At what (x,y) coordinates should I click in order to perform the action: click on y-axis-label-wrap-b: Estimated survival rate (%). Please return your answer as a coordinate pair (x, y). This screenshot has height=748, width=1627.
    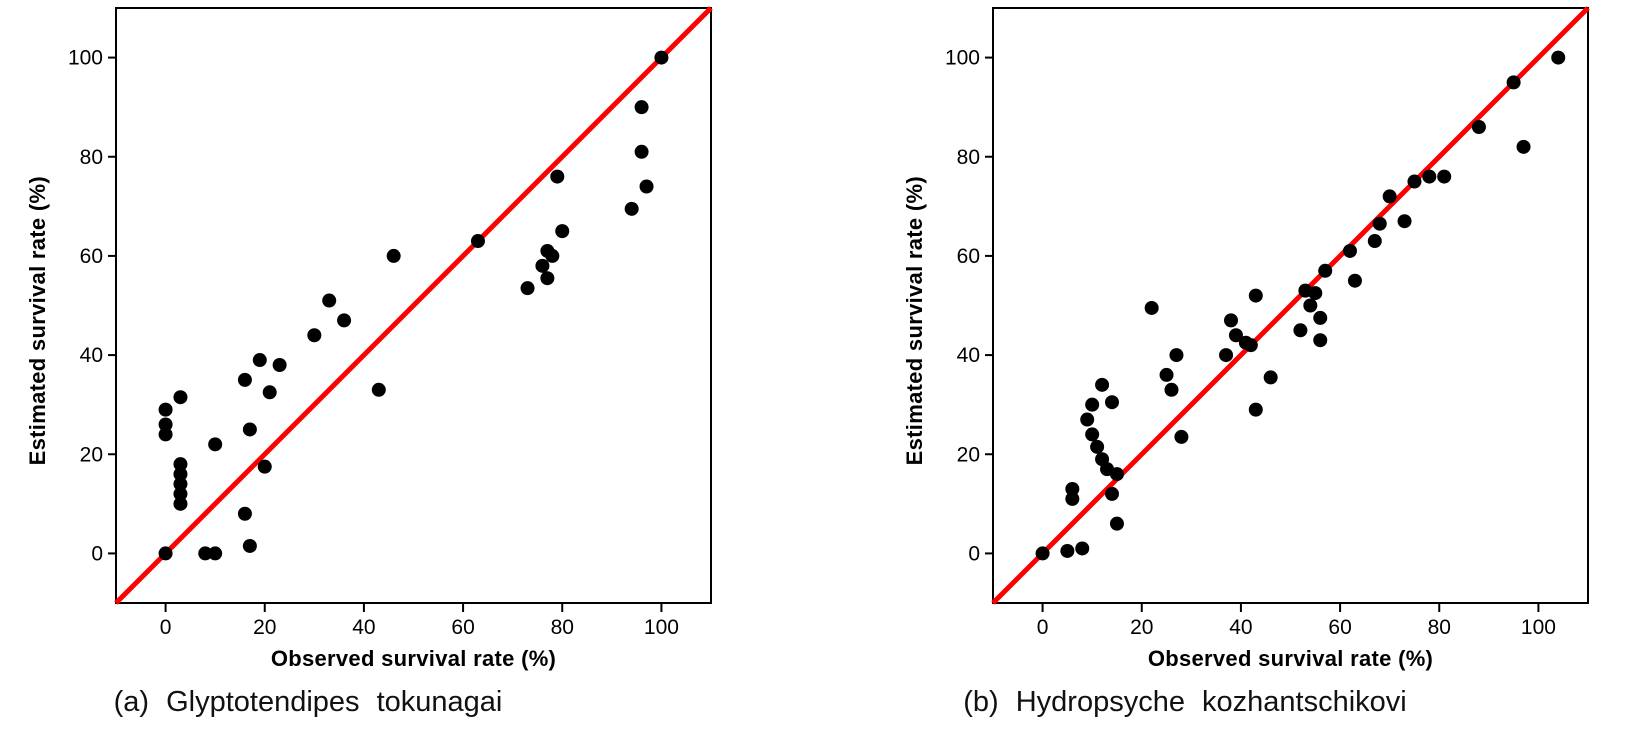
    Looking at the image, I should click on (915, 321).